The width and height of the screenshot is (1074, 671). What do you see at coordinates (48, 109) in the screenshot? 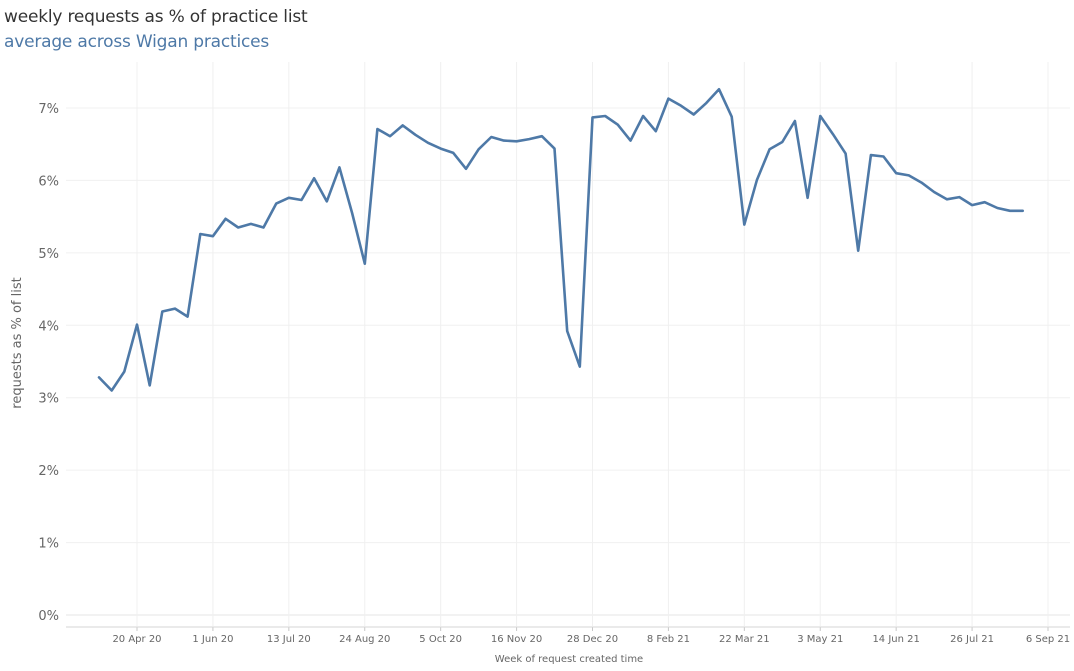
I see `y-tick-label: 7%` at bounding box center [48, 109].